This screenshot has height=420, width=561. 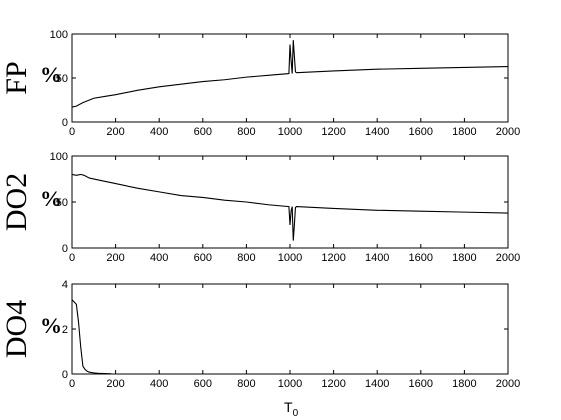 I want to click on y-axis-label: FP, so click(x=16, y=77).